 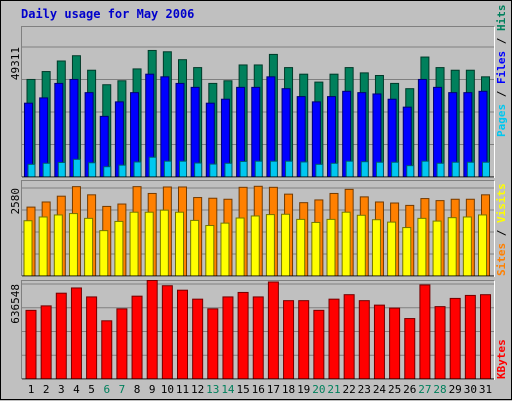 What do you see at coordinates (501, 259) in the screenshot?
I see `legend-sites: Sites` at bounding box center [501, 259].